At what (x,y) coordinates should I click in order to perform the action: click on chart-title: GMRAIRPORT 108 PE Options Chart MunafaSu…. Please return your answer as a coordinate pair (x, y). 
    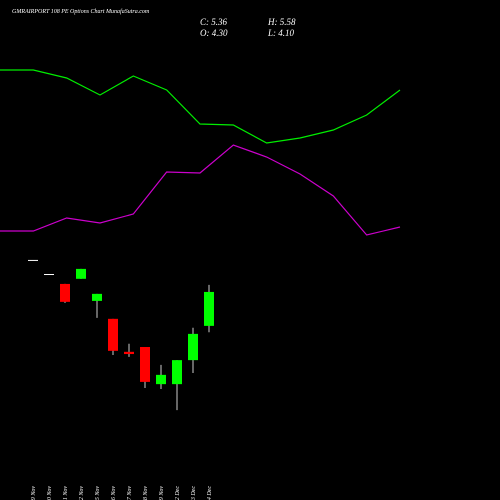
    Looking at the image, I should click on (81, 11).